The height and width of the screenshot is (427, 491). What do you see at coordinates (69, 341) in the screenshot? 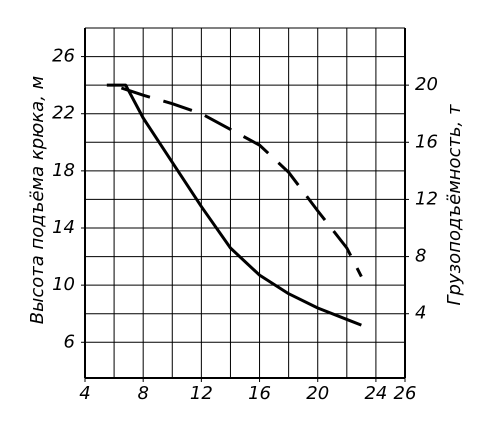
I see `y-tick-label: 6` at bounding box center [69, 341].